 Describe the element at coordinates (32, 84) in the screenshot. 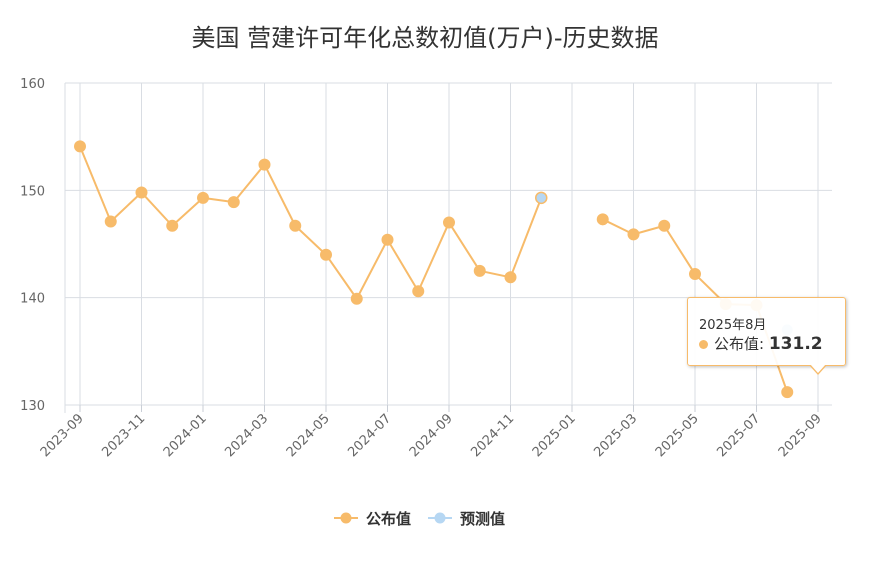

I see `y-tick-label: 160` at that location.